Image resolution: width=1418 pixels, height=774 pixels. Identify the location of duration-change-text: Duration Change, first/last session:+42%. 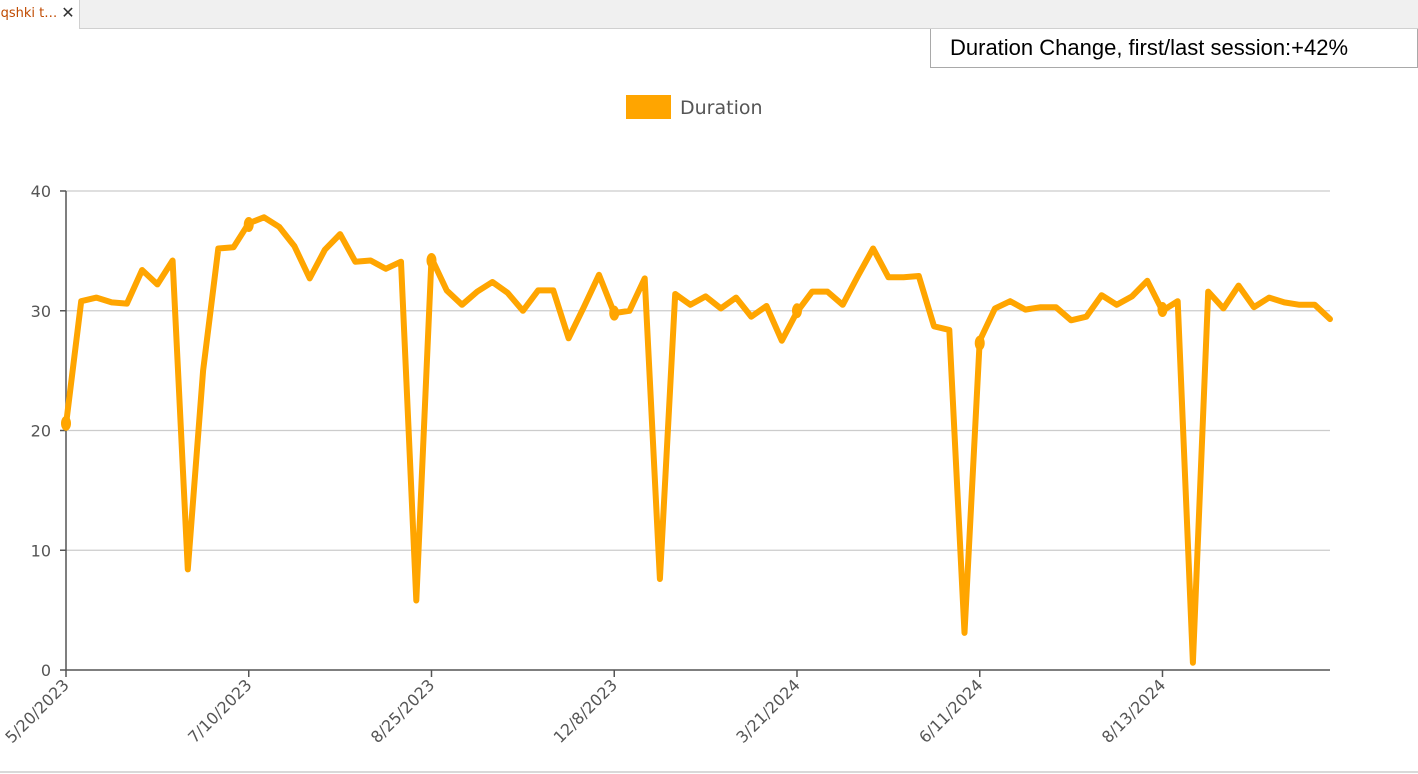
(1149, 47).